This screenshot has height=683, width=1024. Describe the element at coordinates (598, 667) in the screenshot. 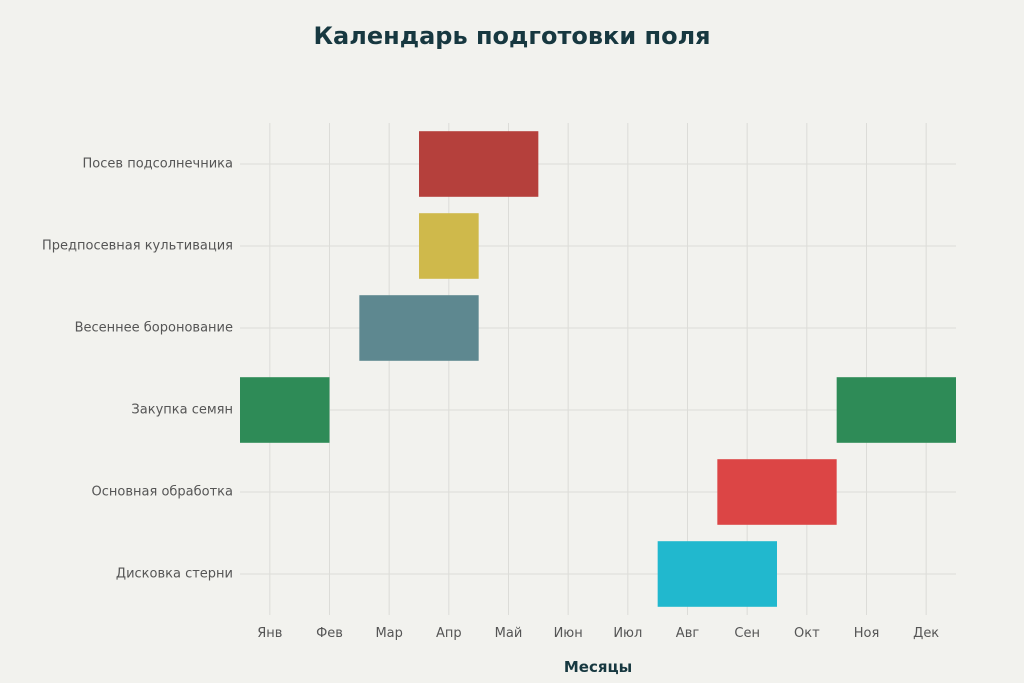

I see `x-axis-title: Месяцы` at that location.